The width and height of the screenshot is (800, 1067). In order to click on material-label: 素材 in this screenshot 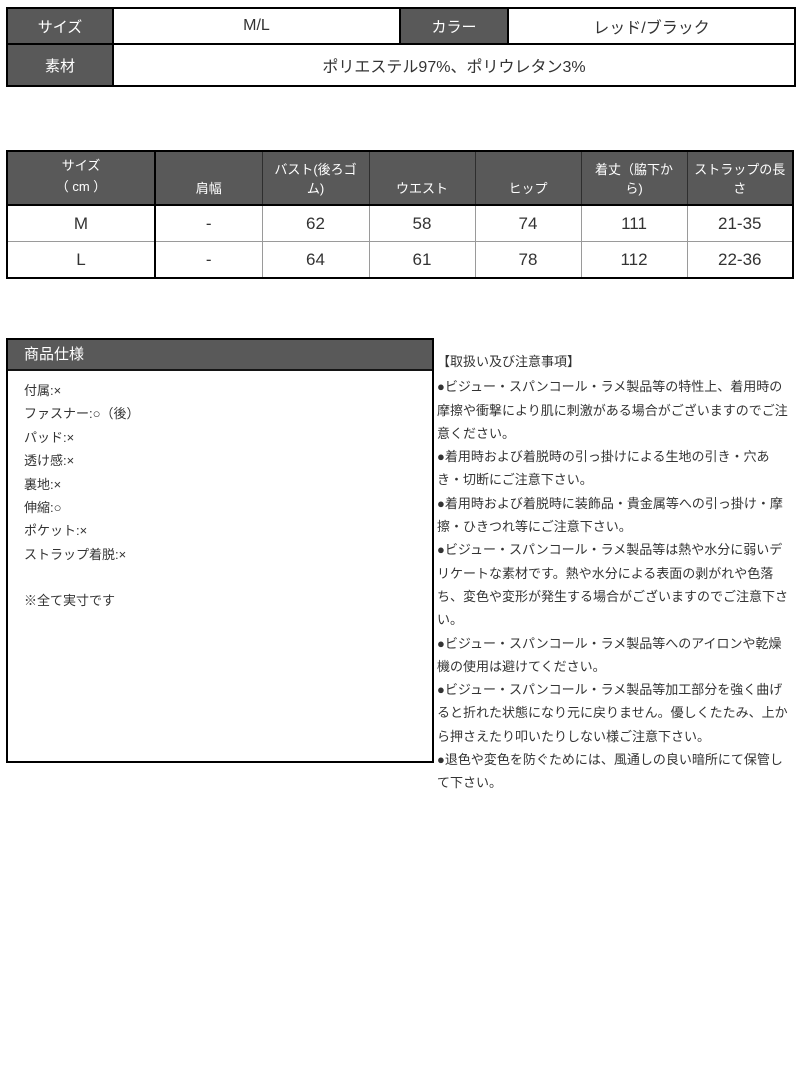, I will do `click(60, 65)`.